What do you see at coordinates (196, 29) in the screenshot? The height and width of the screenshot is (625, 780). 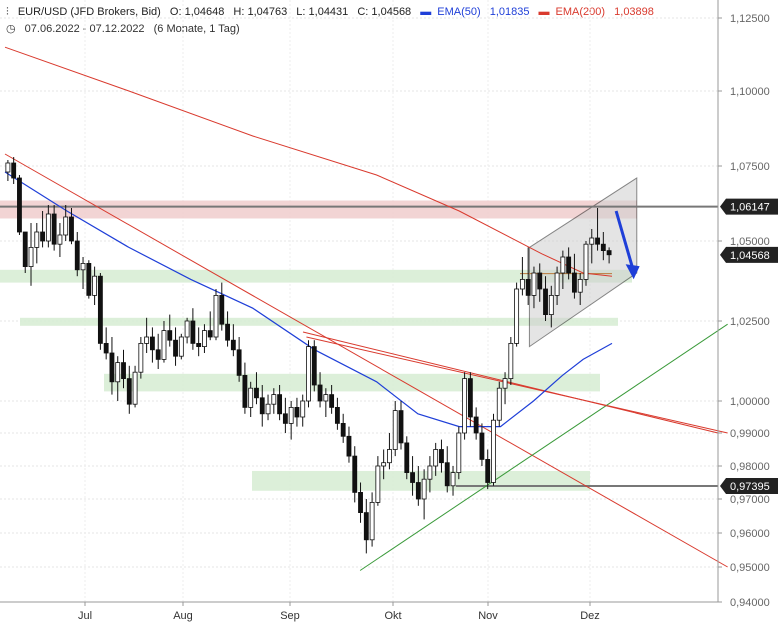 I see `period-label: (6 Monate, 1 Tag)` at bounding box center [196, 29].